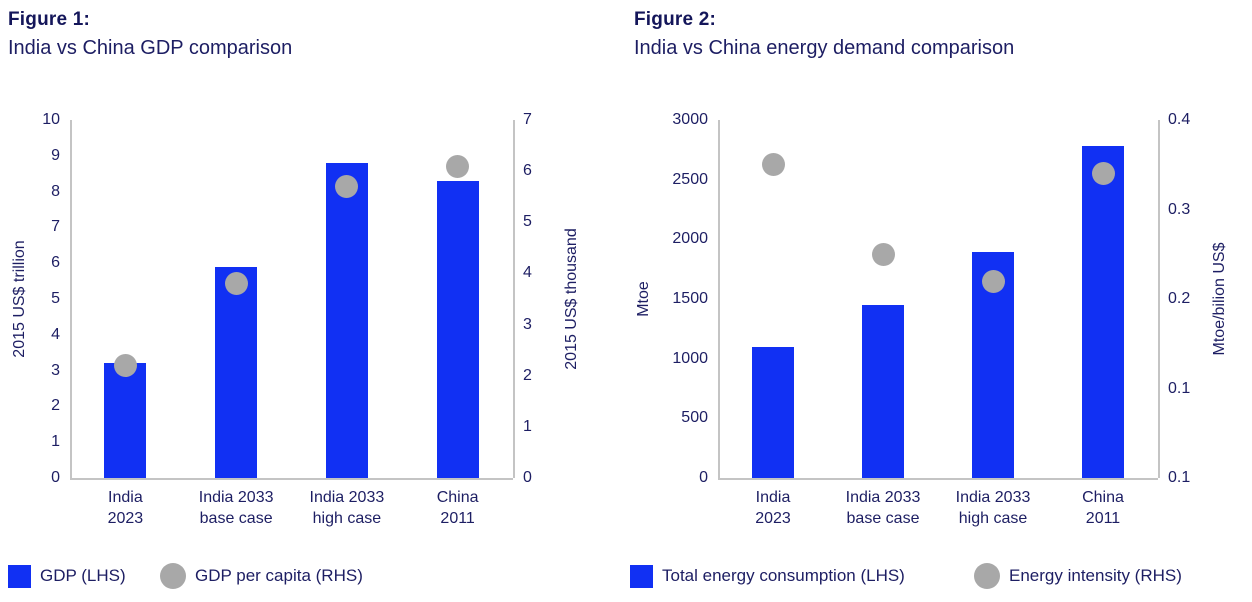 The width and height of the screenshot is (1252, 602). I want to click on left-axis-tick-label: 500, so click(694, 418).